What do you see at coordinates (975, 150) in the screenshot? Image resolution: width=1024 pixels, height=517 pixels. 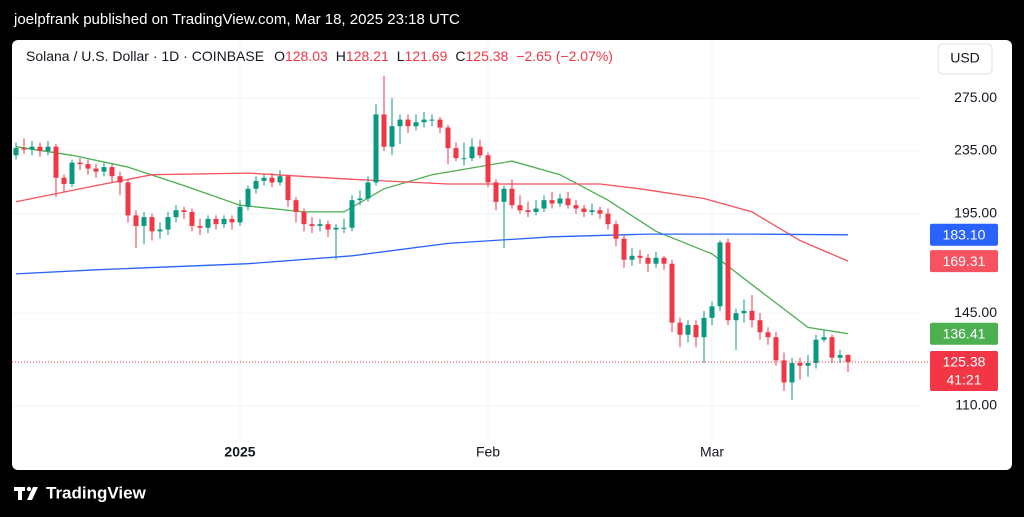 I see `y-tick-label: 235.00` at bounding box center [975, 150].